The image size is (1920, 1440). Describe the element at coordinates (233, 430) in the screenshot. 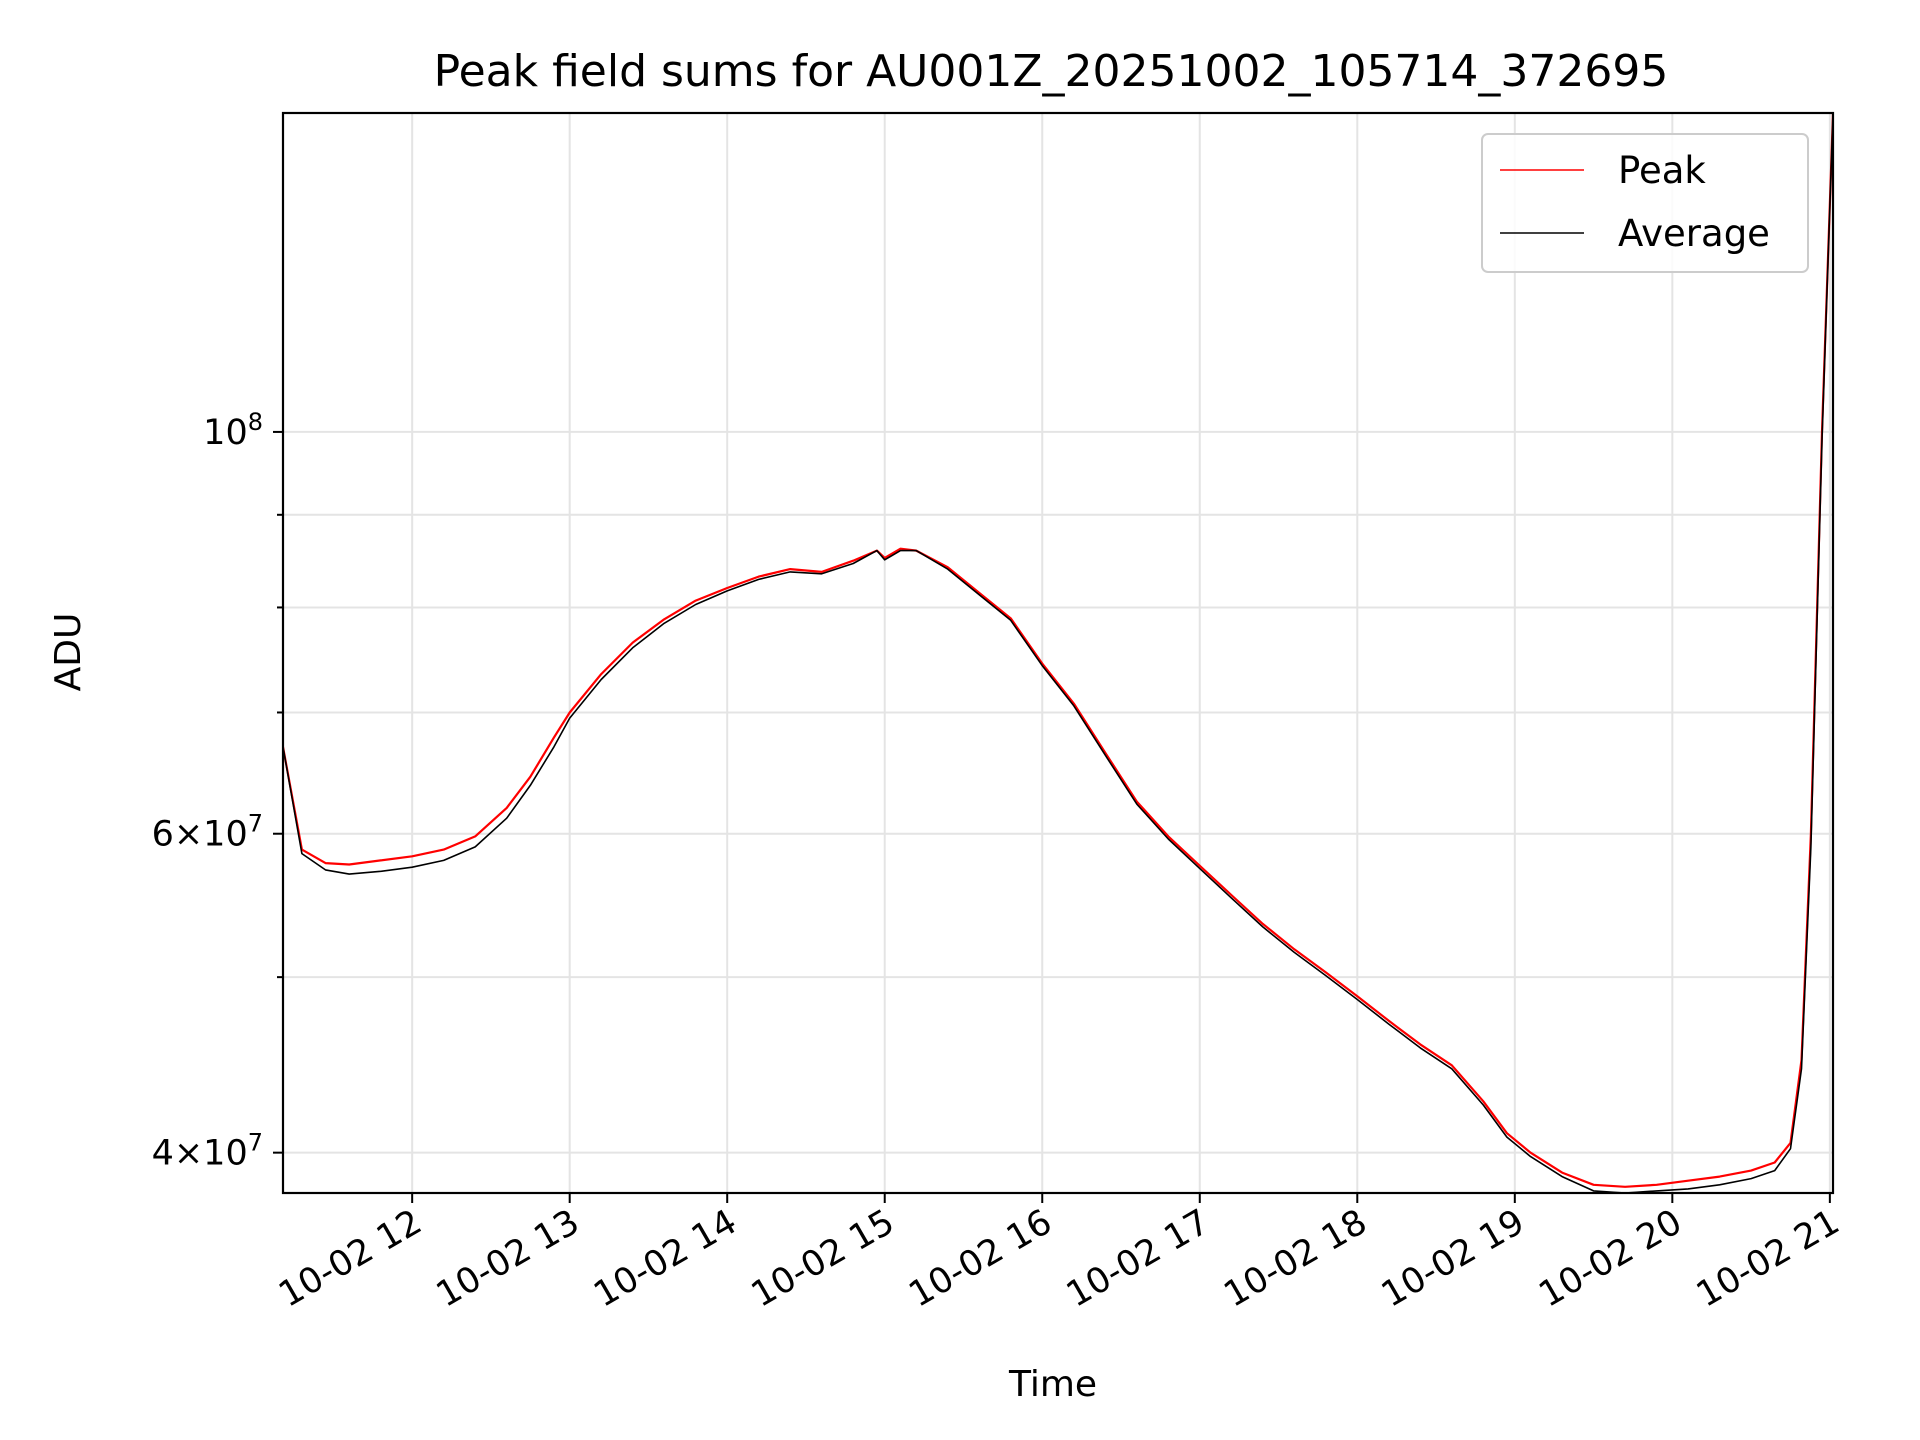

I see `y-tick-label: 108` at that location.